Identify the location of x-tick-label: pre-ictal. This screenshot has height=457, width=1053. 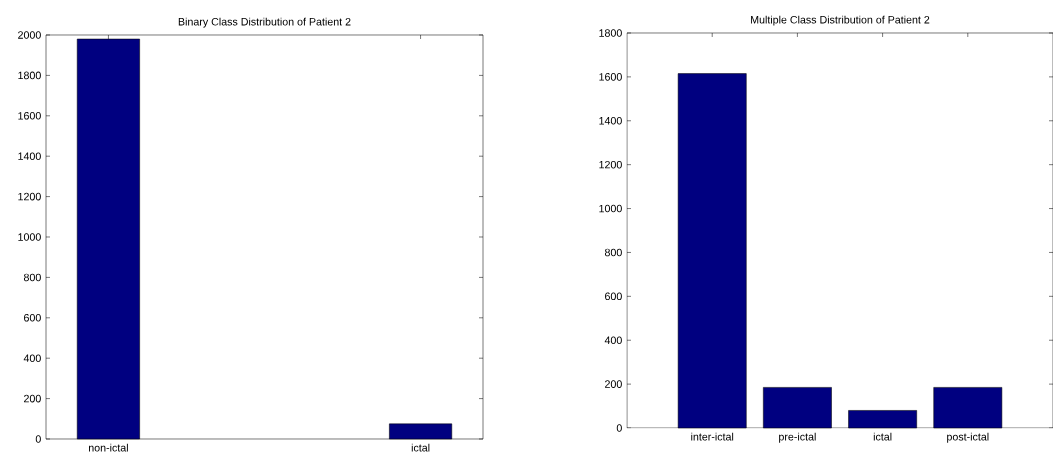
(797, 437).